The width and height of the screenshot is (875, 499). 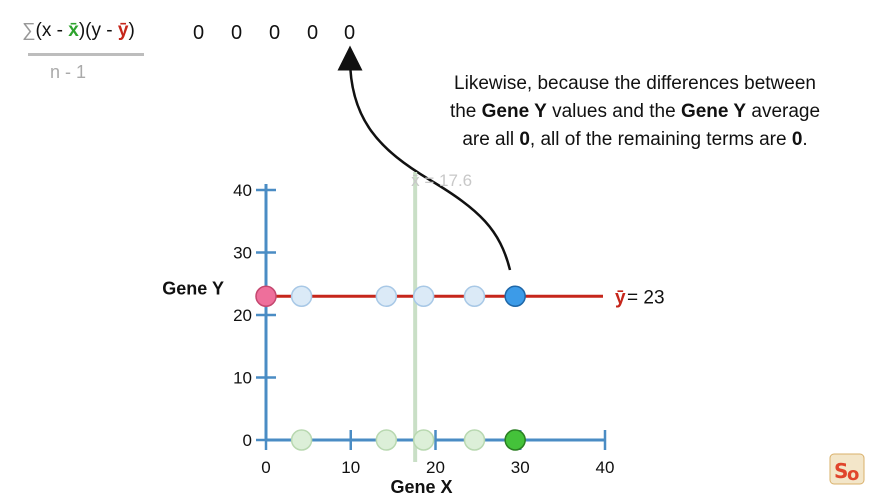 I want to click on x-tick-label: 20, so click(x=435, y=467).